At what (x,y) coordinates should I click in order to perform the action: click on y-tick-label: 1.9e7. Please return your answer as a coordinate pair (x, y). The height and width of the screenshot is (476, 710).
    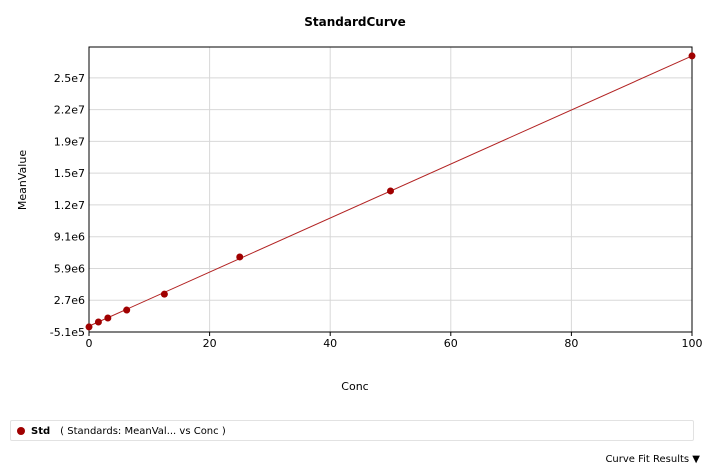
    Looking at the image, I should click on (69, 141).